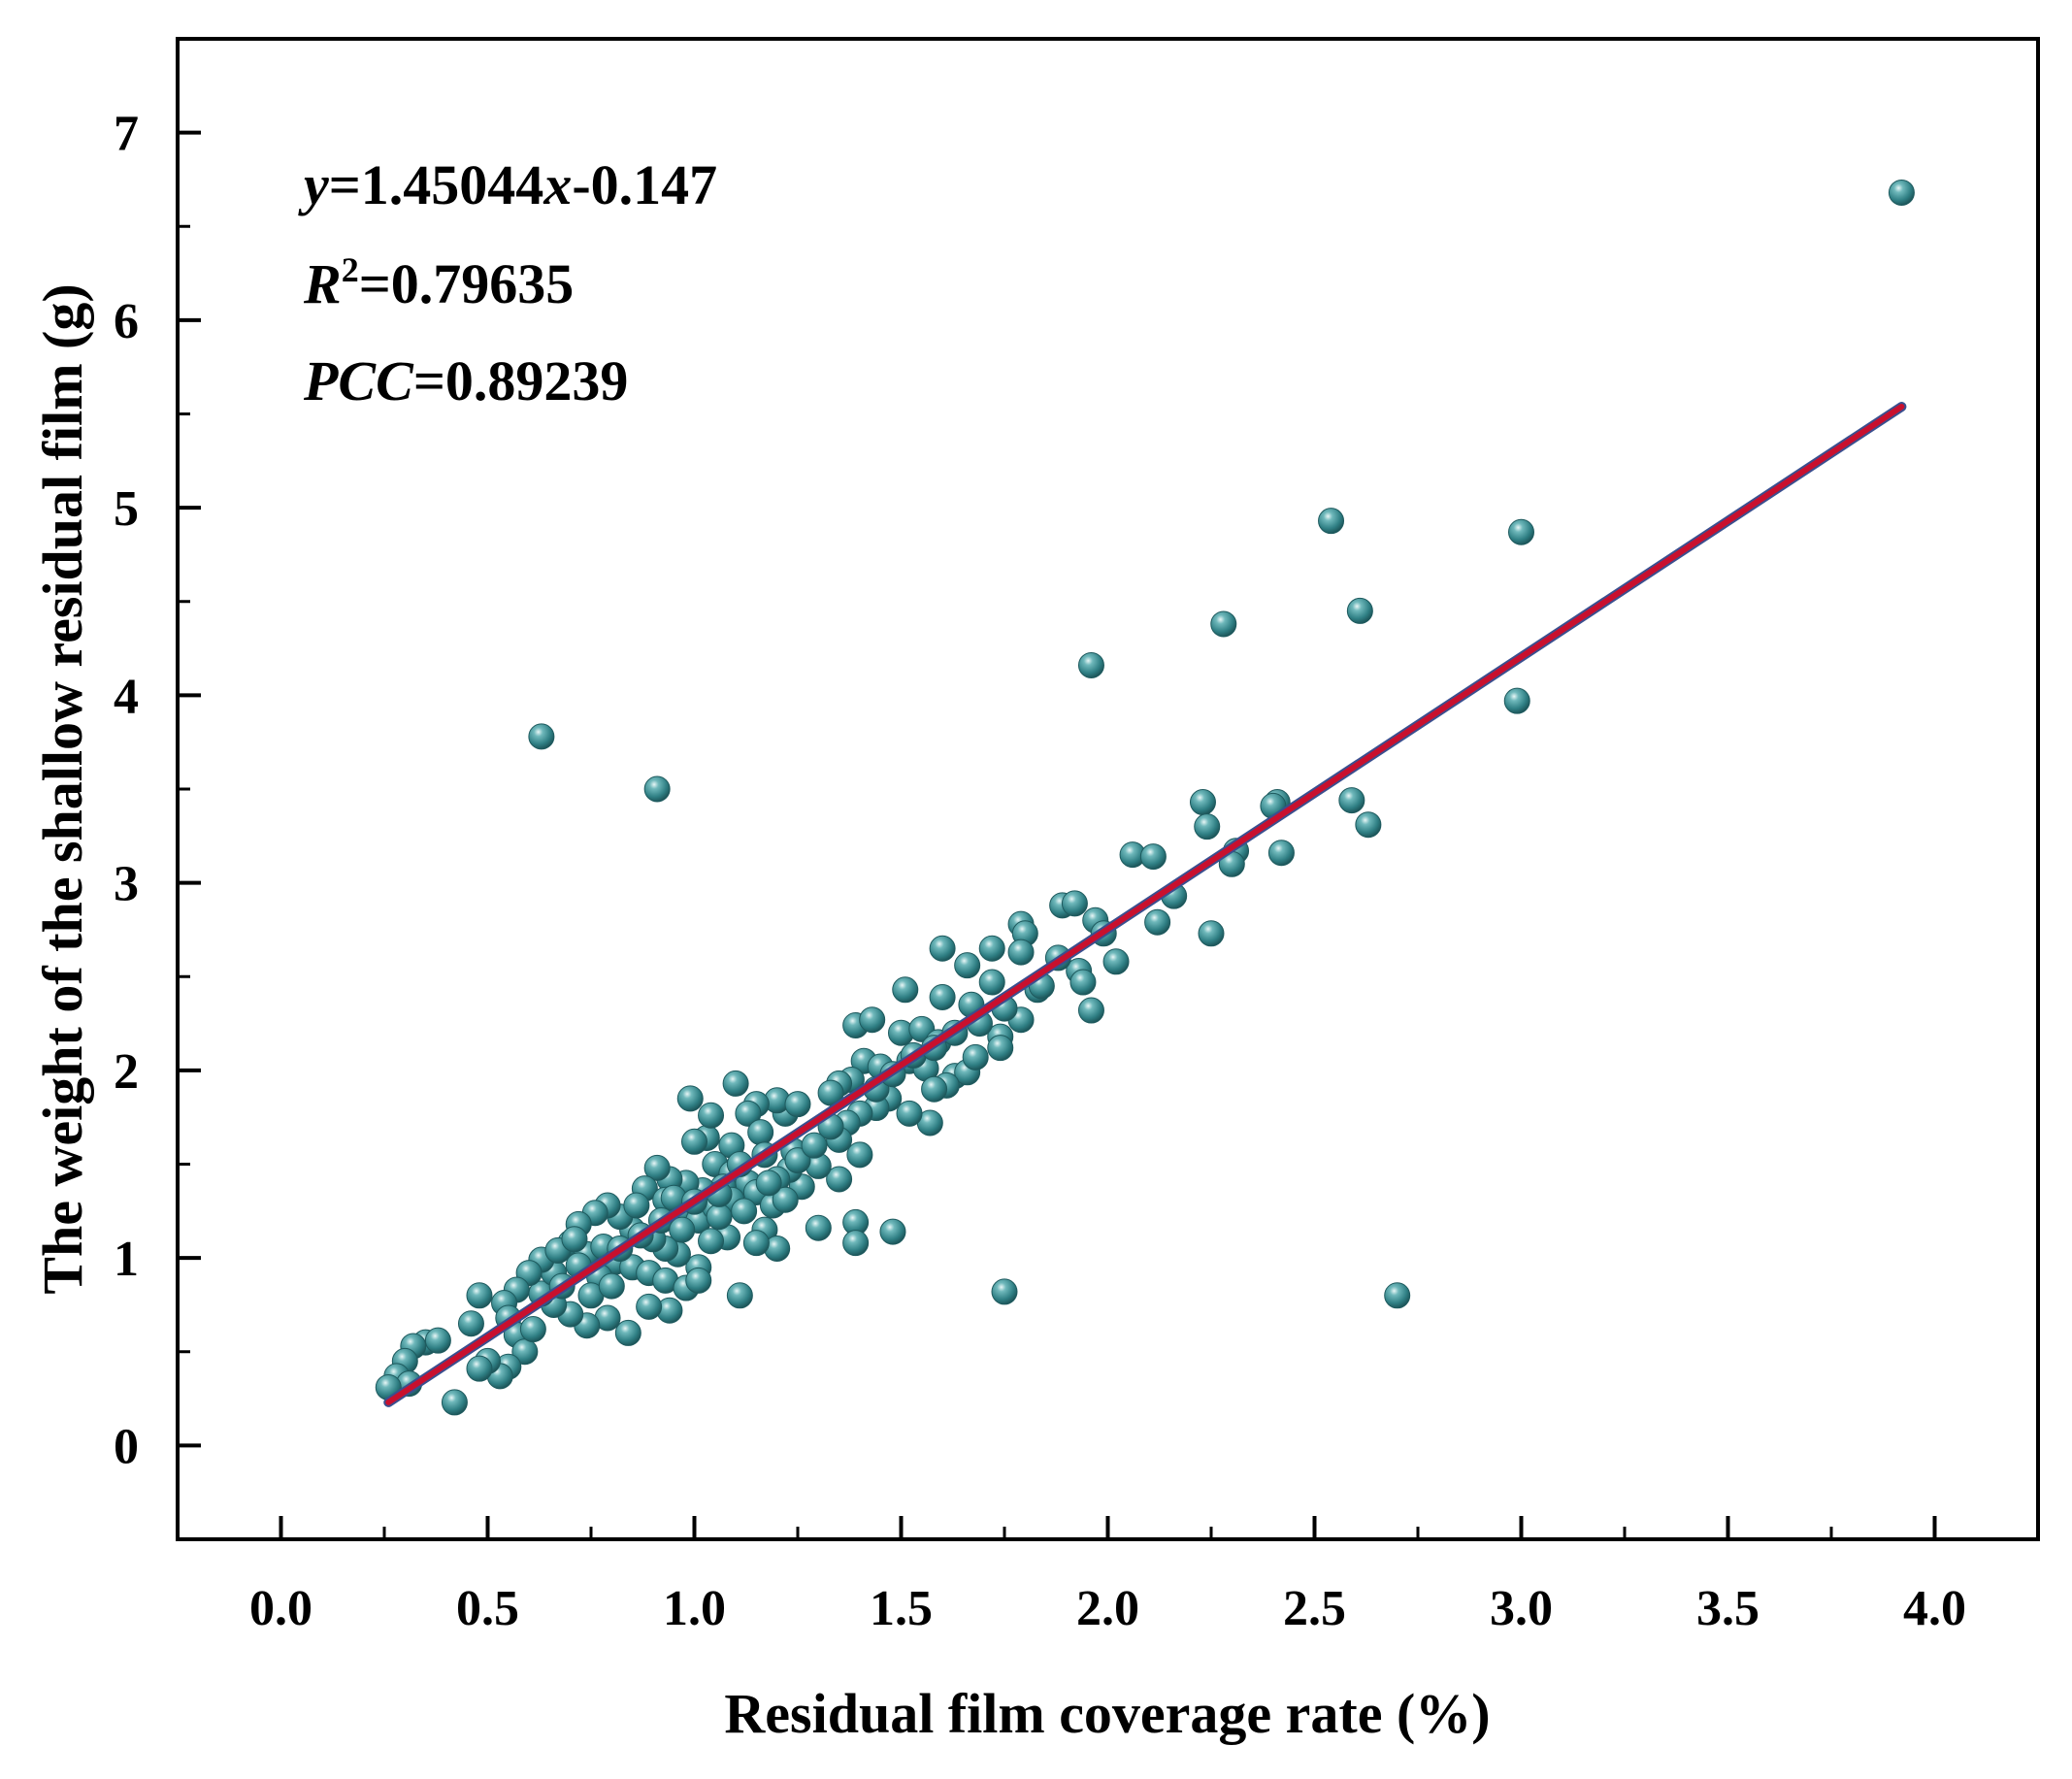 The image size is (2072, 1779). I want to click on x-tick-label: 1.5, so click(902, 1608).